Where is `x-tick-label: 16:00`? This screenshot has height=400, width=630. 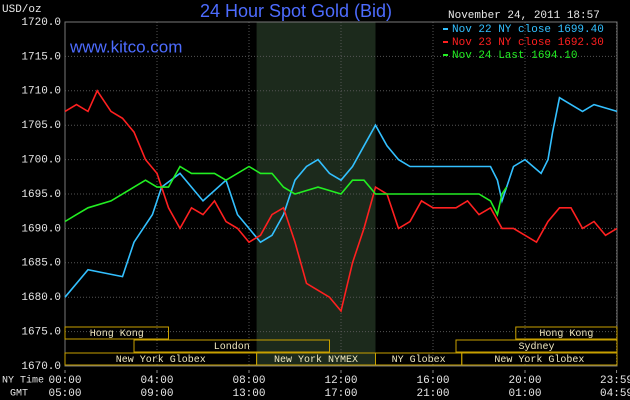 x-tick-label: 16:00 is located at coordinates (432, 381).